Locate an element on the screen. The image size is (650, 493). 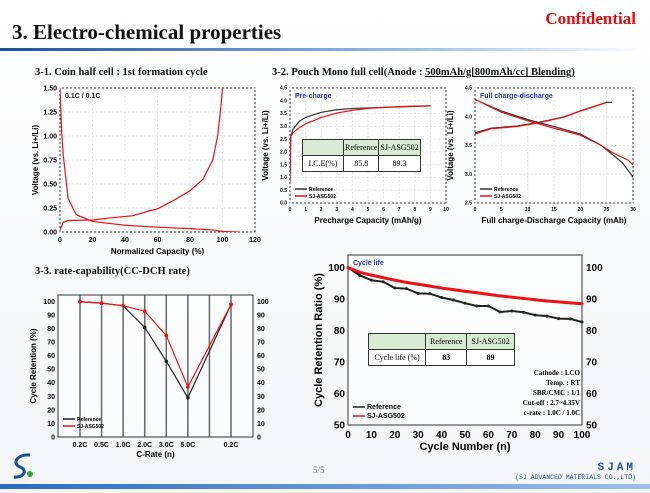
pre-ytick-label: 3.0 is located at coordinates (283, 127).